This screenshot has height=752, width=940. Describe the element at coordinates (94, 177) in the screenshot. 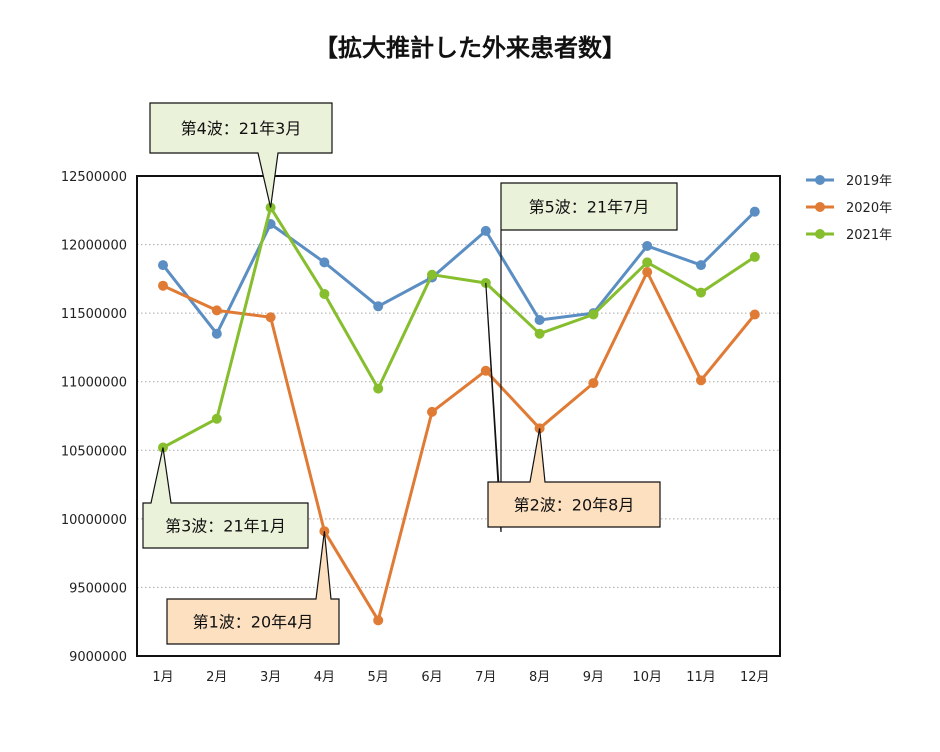

I see `y-tick-label: 12500000` at that location.